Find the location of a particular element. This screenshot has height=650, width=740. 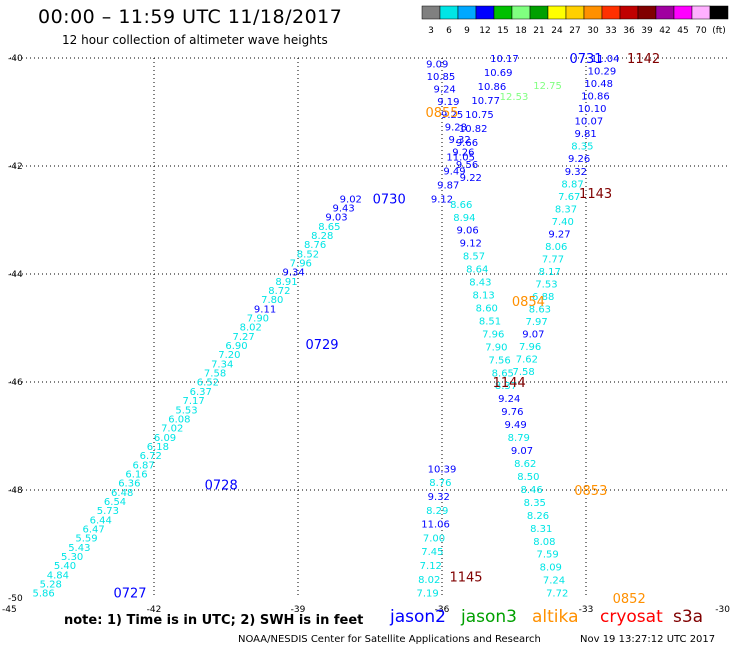

x-tick-label: -30 is located at coordinates (722, 610).